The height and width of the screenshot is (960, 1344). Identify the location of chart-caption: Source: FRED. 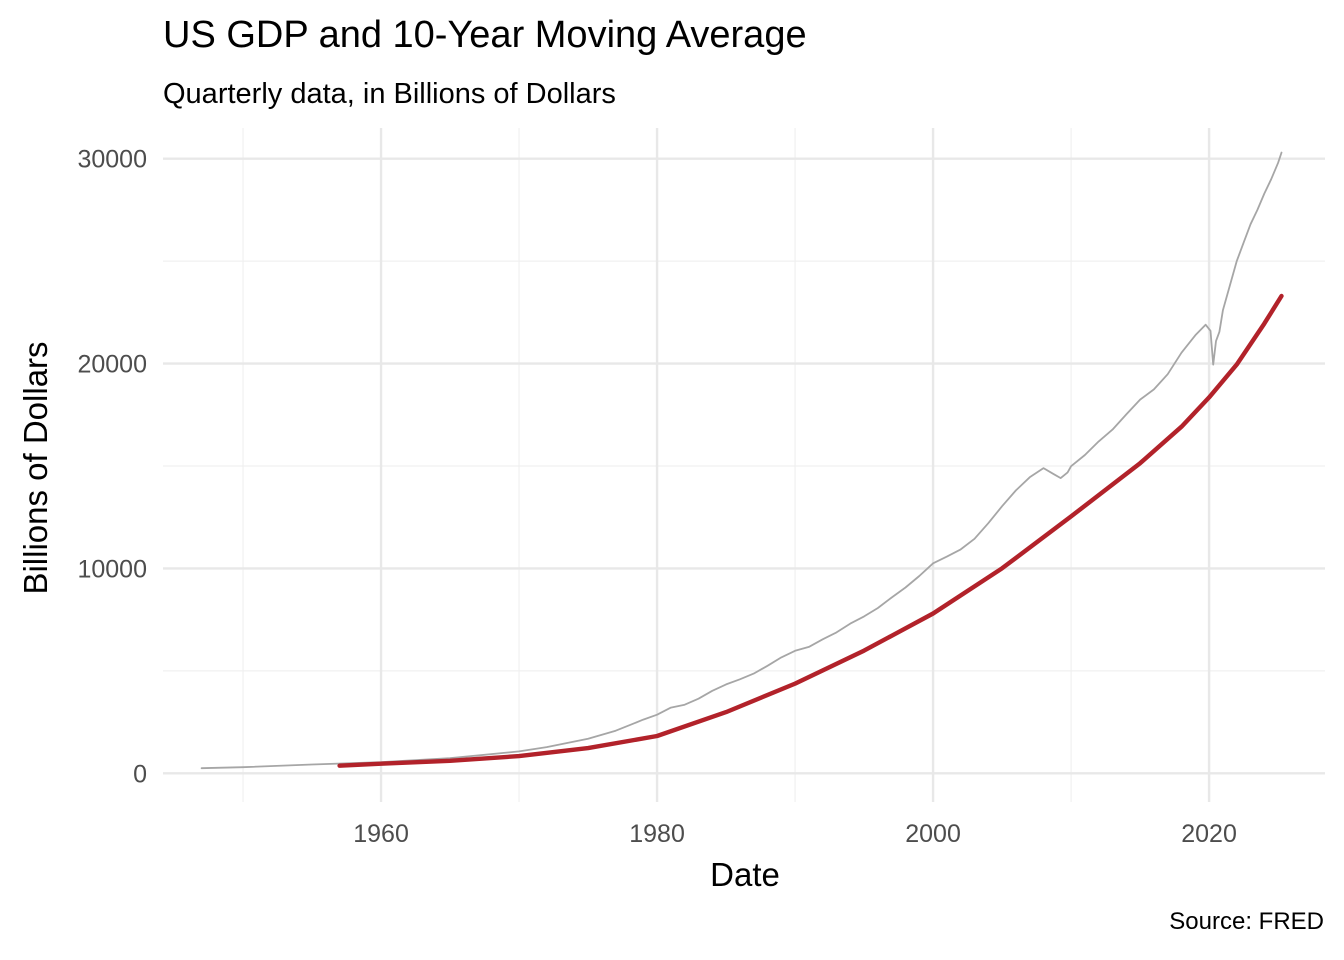
(1246, 921).